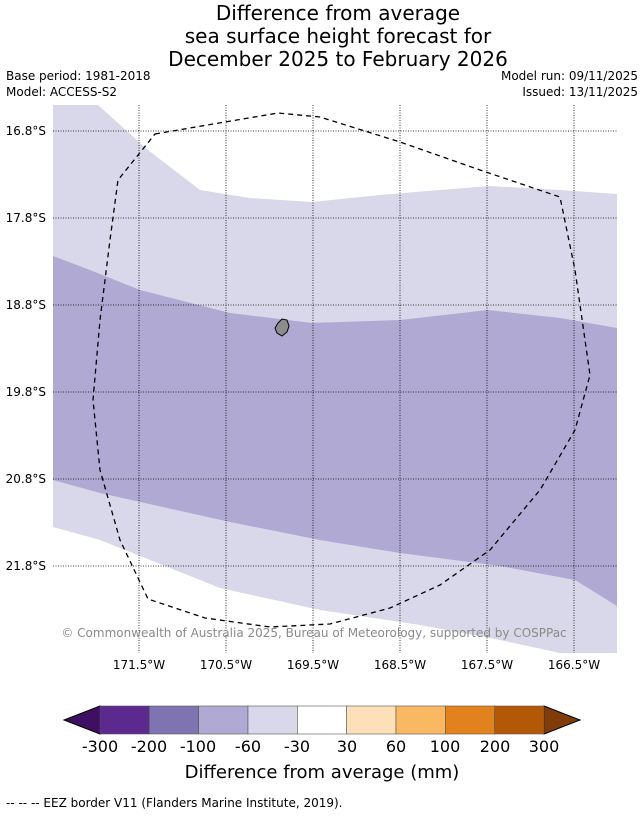  I want to click on cb-tick-2: -200, so click(149, 746).